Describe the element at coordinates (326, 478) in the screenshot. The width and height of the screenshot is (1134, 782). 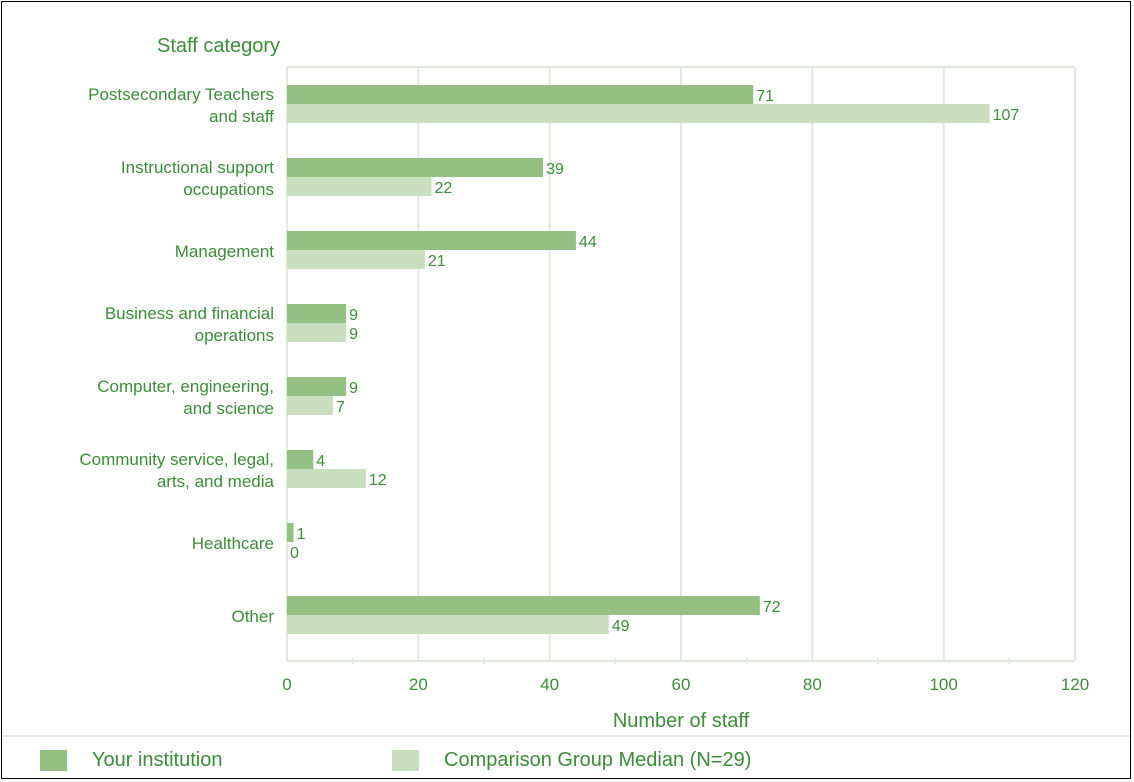
I see `bar-s1-c5` at that location.